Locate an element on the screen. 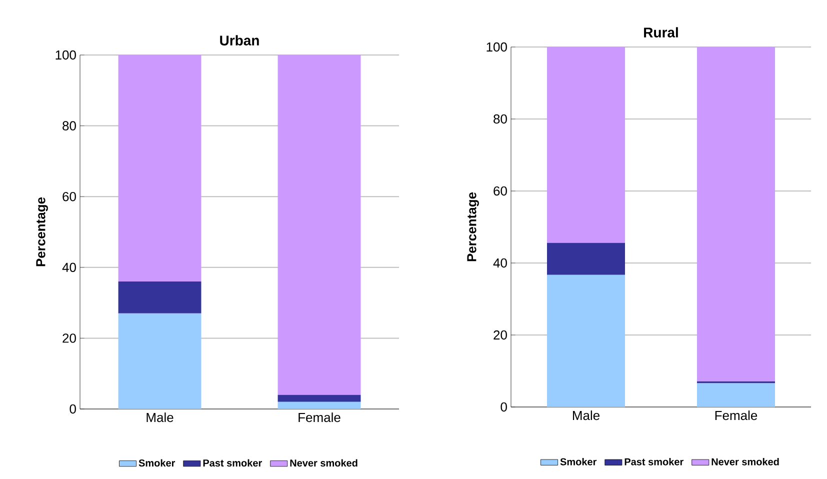 The width and height of the screenshot is (827, 479). chart-title: Urban is located at coordinates (239, 40).